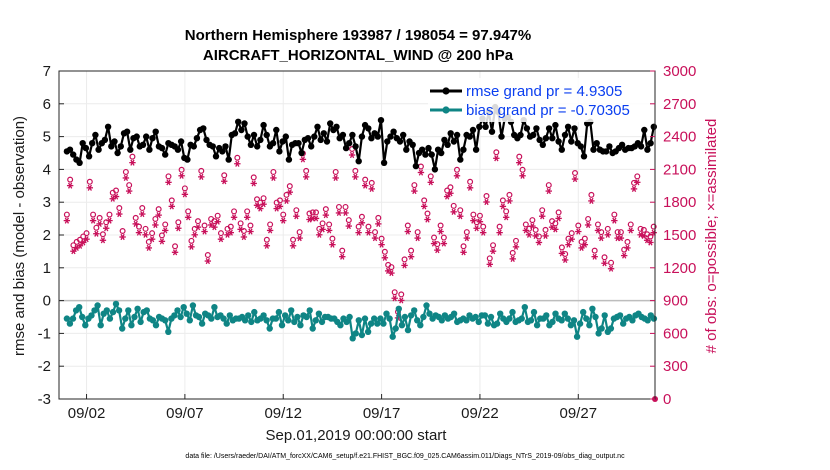  I want to click on chart-title-line2: AIRCRAFT_HORIZONTAL_WIND @ 200 hPa, so click(358, 55).